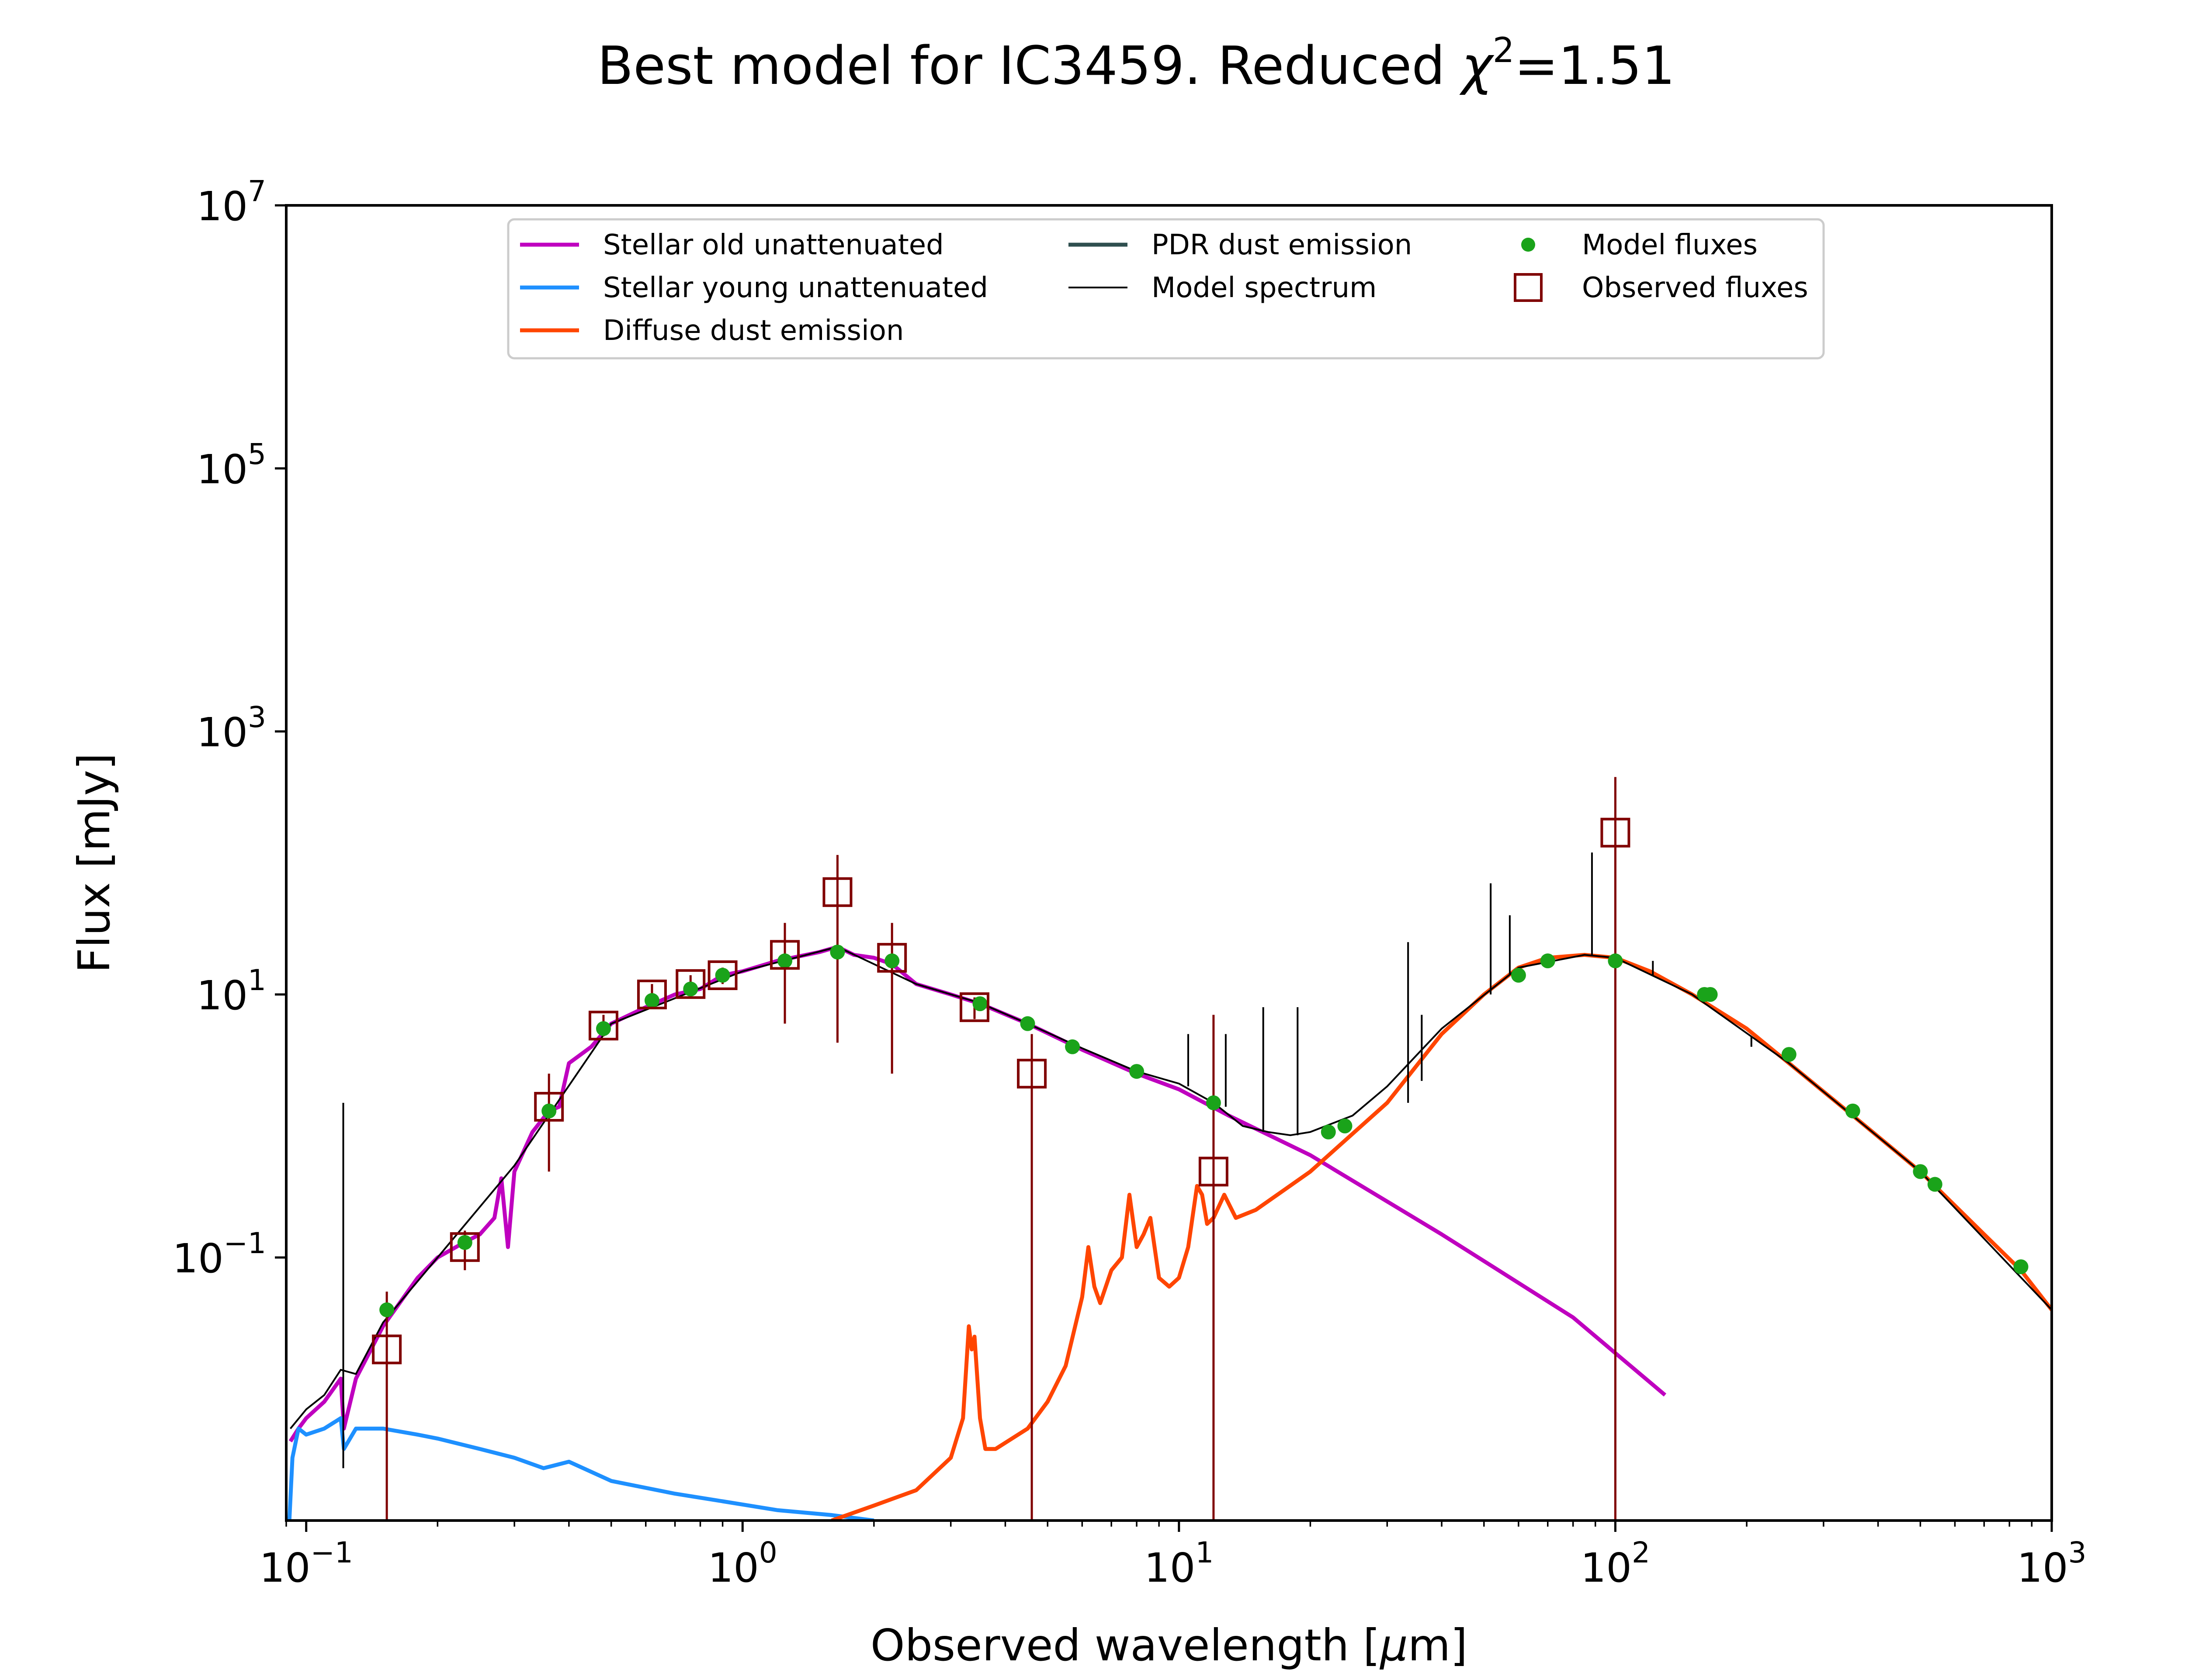 The height and width of the screenshot is (1680, 2185). I want to click on x-axis-ticks: 10⁻¹ 10⁰ 10¹ 10² 10³, so click(1173, 1556).